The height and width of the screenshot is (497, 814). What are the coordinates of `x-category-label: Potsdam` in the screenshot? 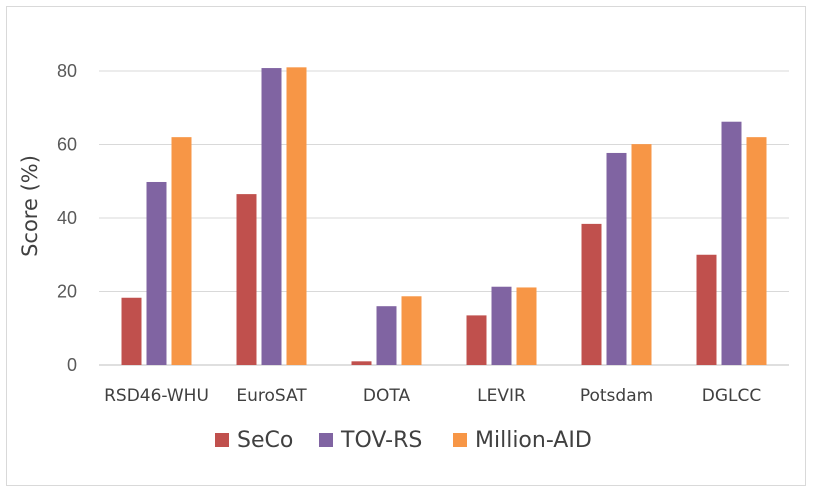 It's located at (616, 396).